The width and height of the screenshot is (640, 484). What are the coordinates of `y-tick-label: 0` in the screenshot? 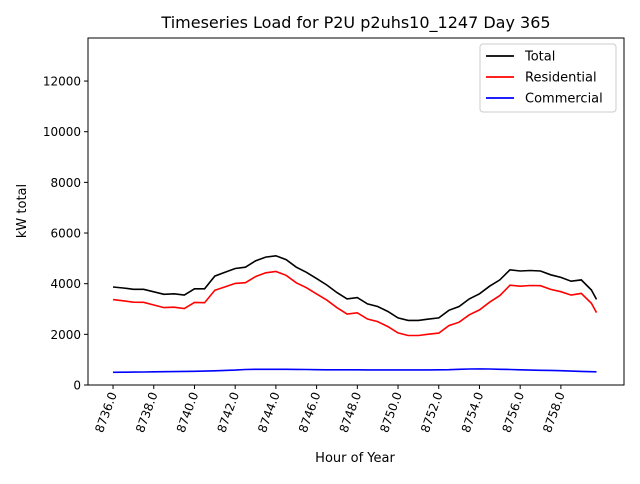 It's located at (77, 386).